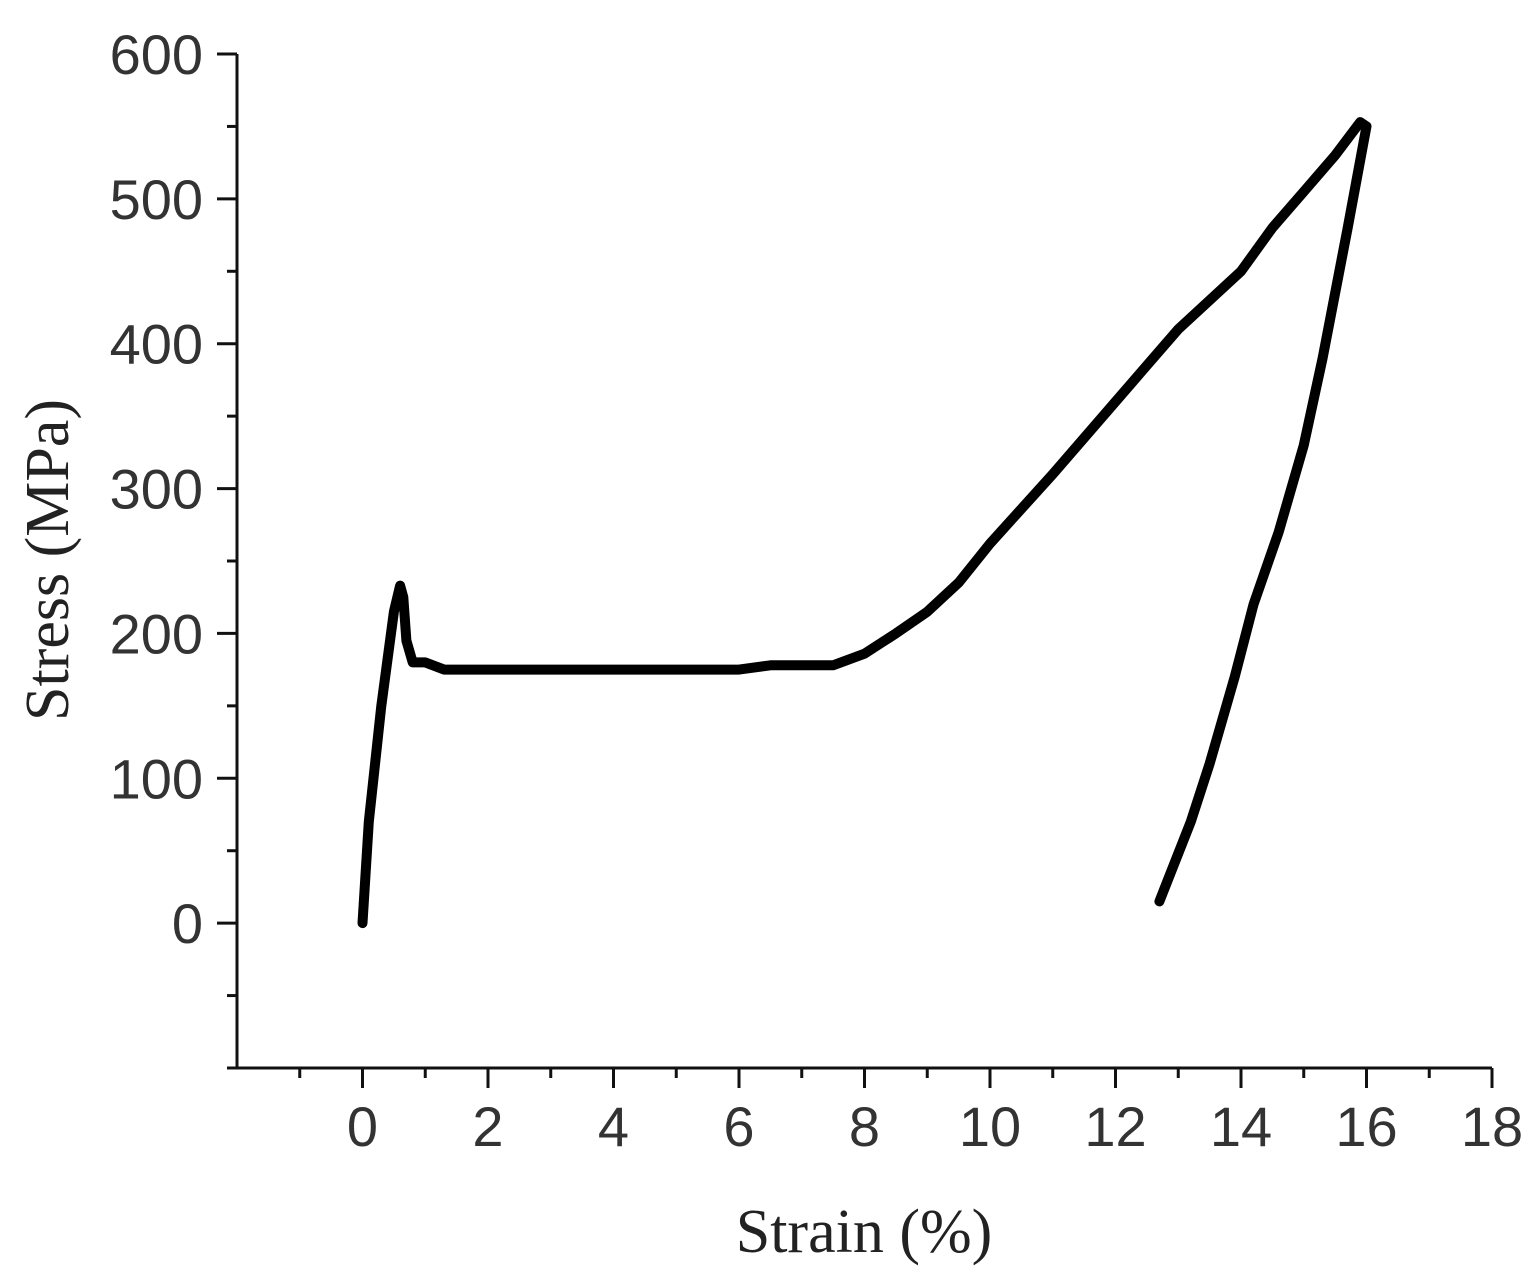 The height and width of the screenshot is (1284, 1540). I want to click on y-tick-label: 0, so click(187, 923).